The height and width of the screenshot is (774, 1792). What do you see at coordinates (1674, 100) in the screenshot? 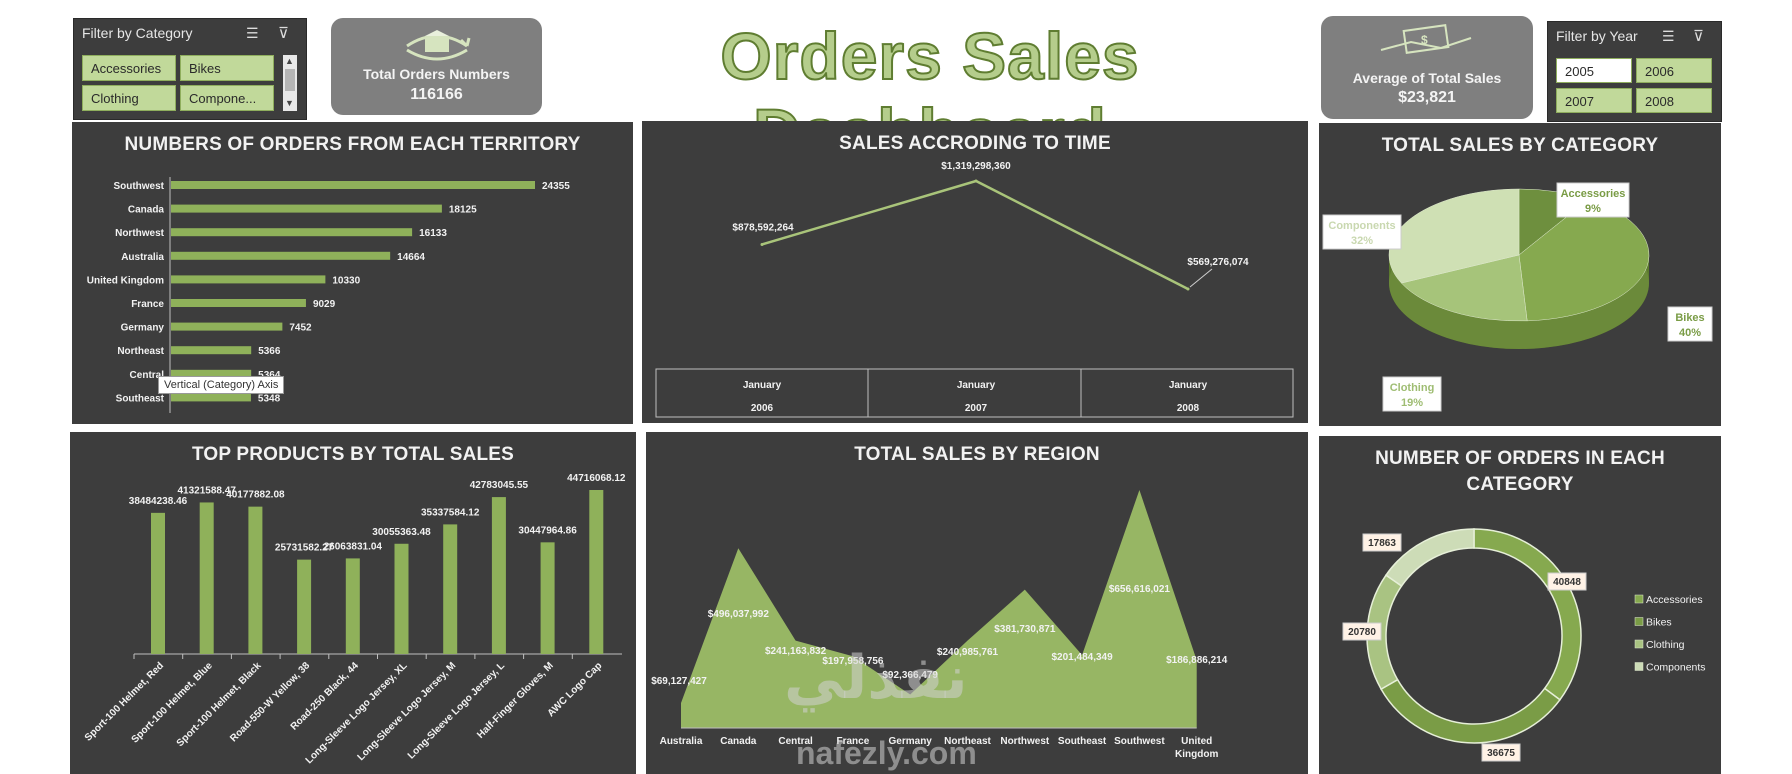
I see `slicer-item-2008: 2008` at bounding box center [1674, 100].